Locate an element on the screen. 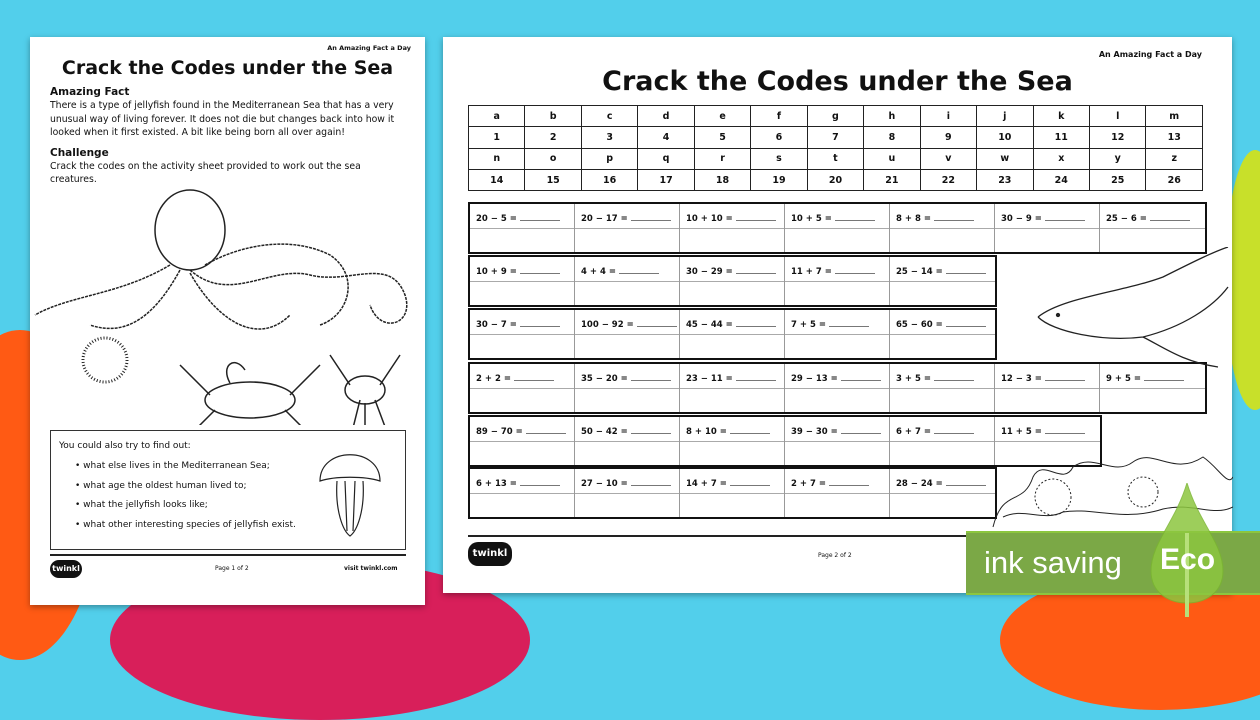 The image size is (1260, 720). equation-cell: 30 − 9 = is located at coordinates (1047, 228).